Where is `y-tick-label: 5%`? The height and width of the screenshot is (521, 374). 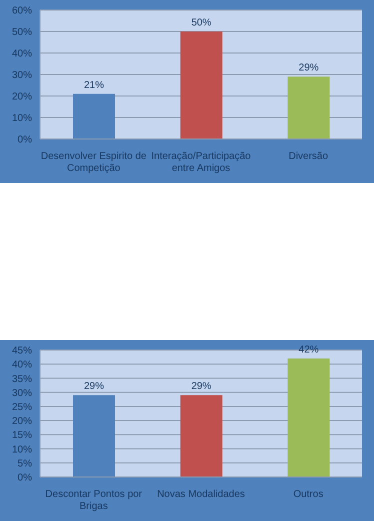 y-tick-label: 5% is located at coordinates (25, 464).